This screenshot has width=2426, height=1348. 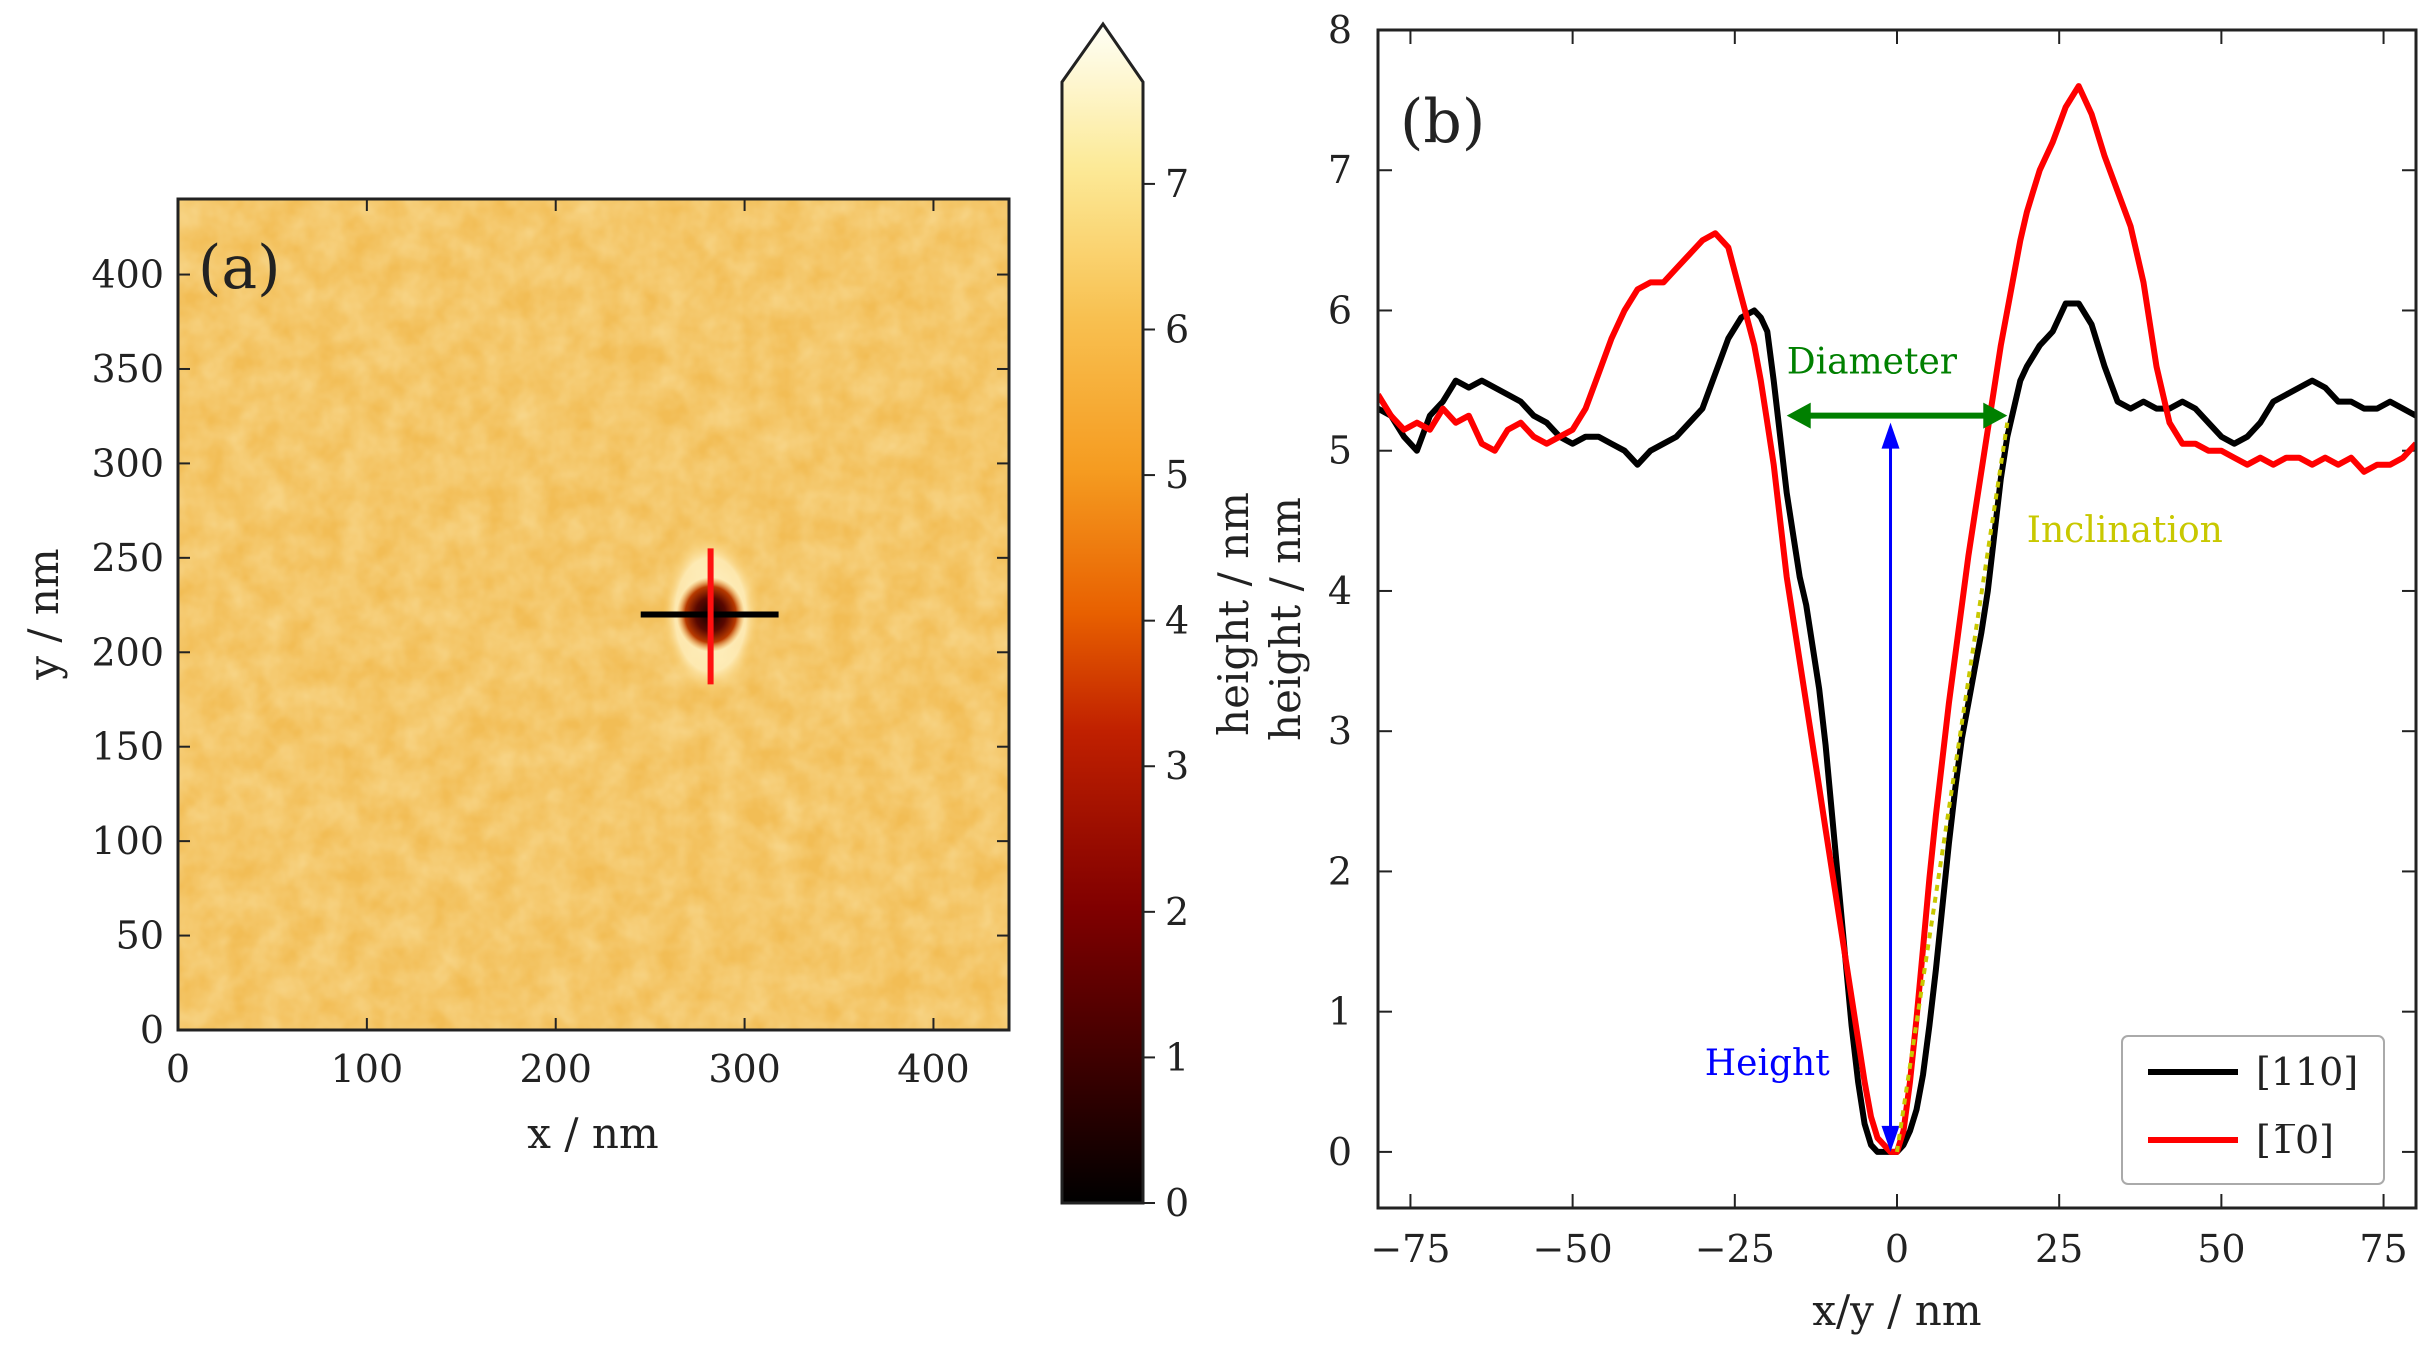 What do you see at coordinates (43, 614) in the screenshot?
I see `heatmap-y-axis-label: y / nm` at bounding box center [43, 614].